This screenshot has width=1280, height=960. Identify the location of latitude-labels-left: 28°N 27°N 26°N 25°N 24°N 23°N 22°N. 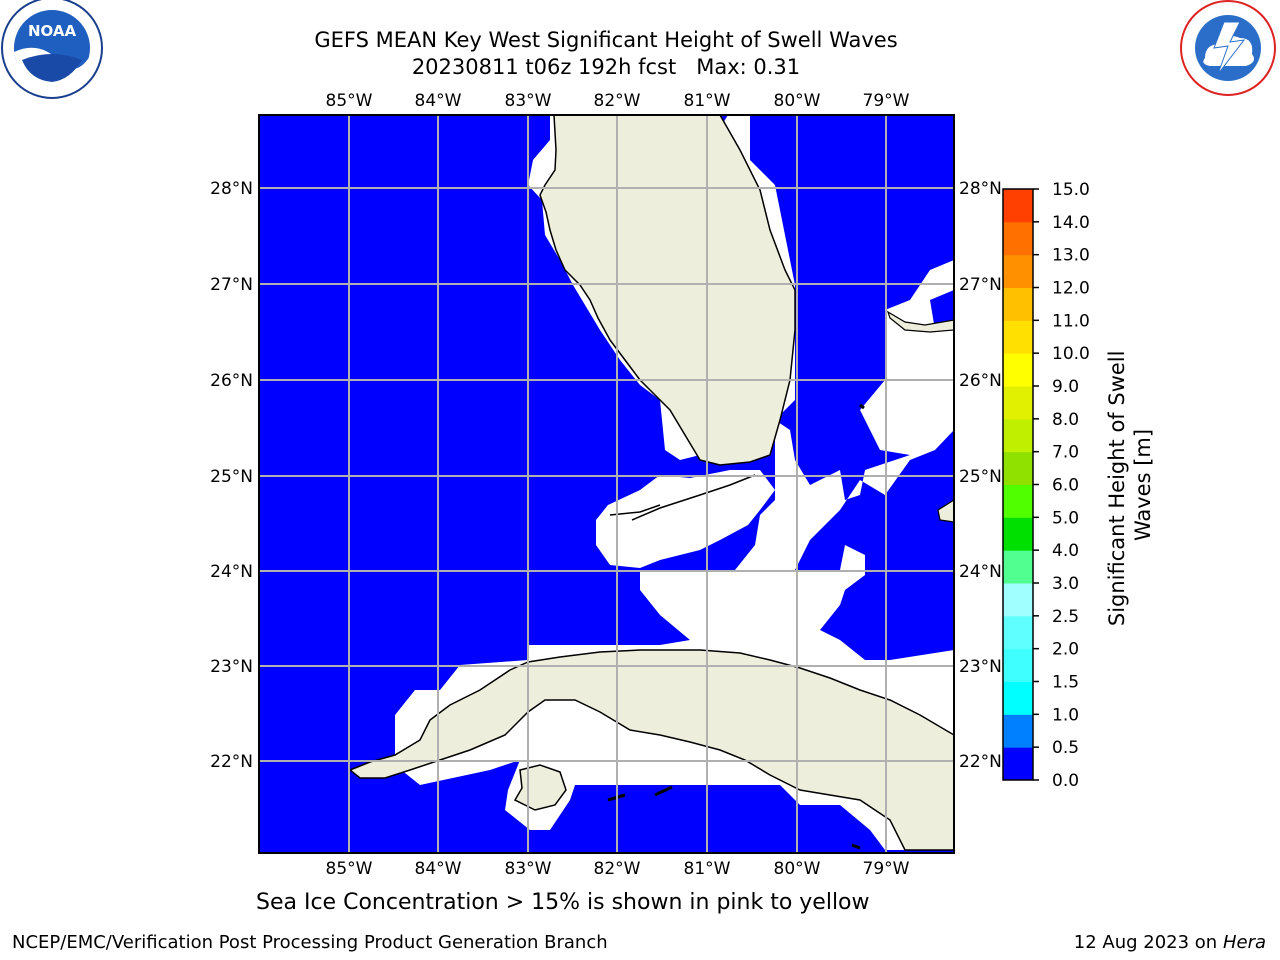
(231, 475).